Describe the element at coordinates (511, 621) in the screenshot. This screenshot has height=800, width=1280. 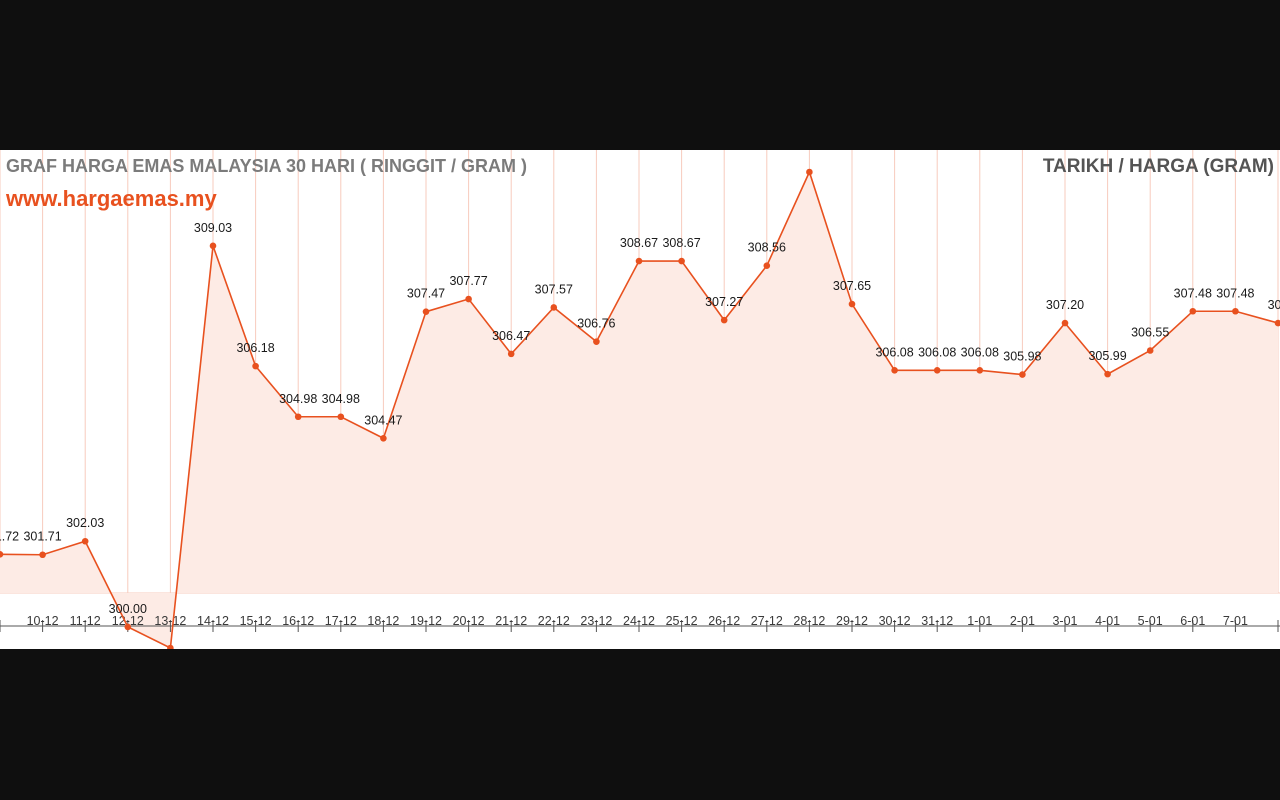
I see `x-tick-label: 21-12` at that location.